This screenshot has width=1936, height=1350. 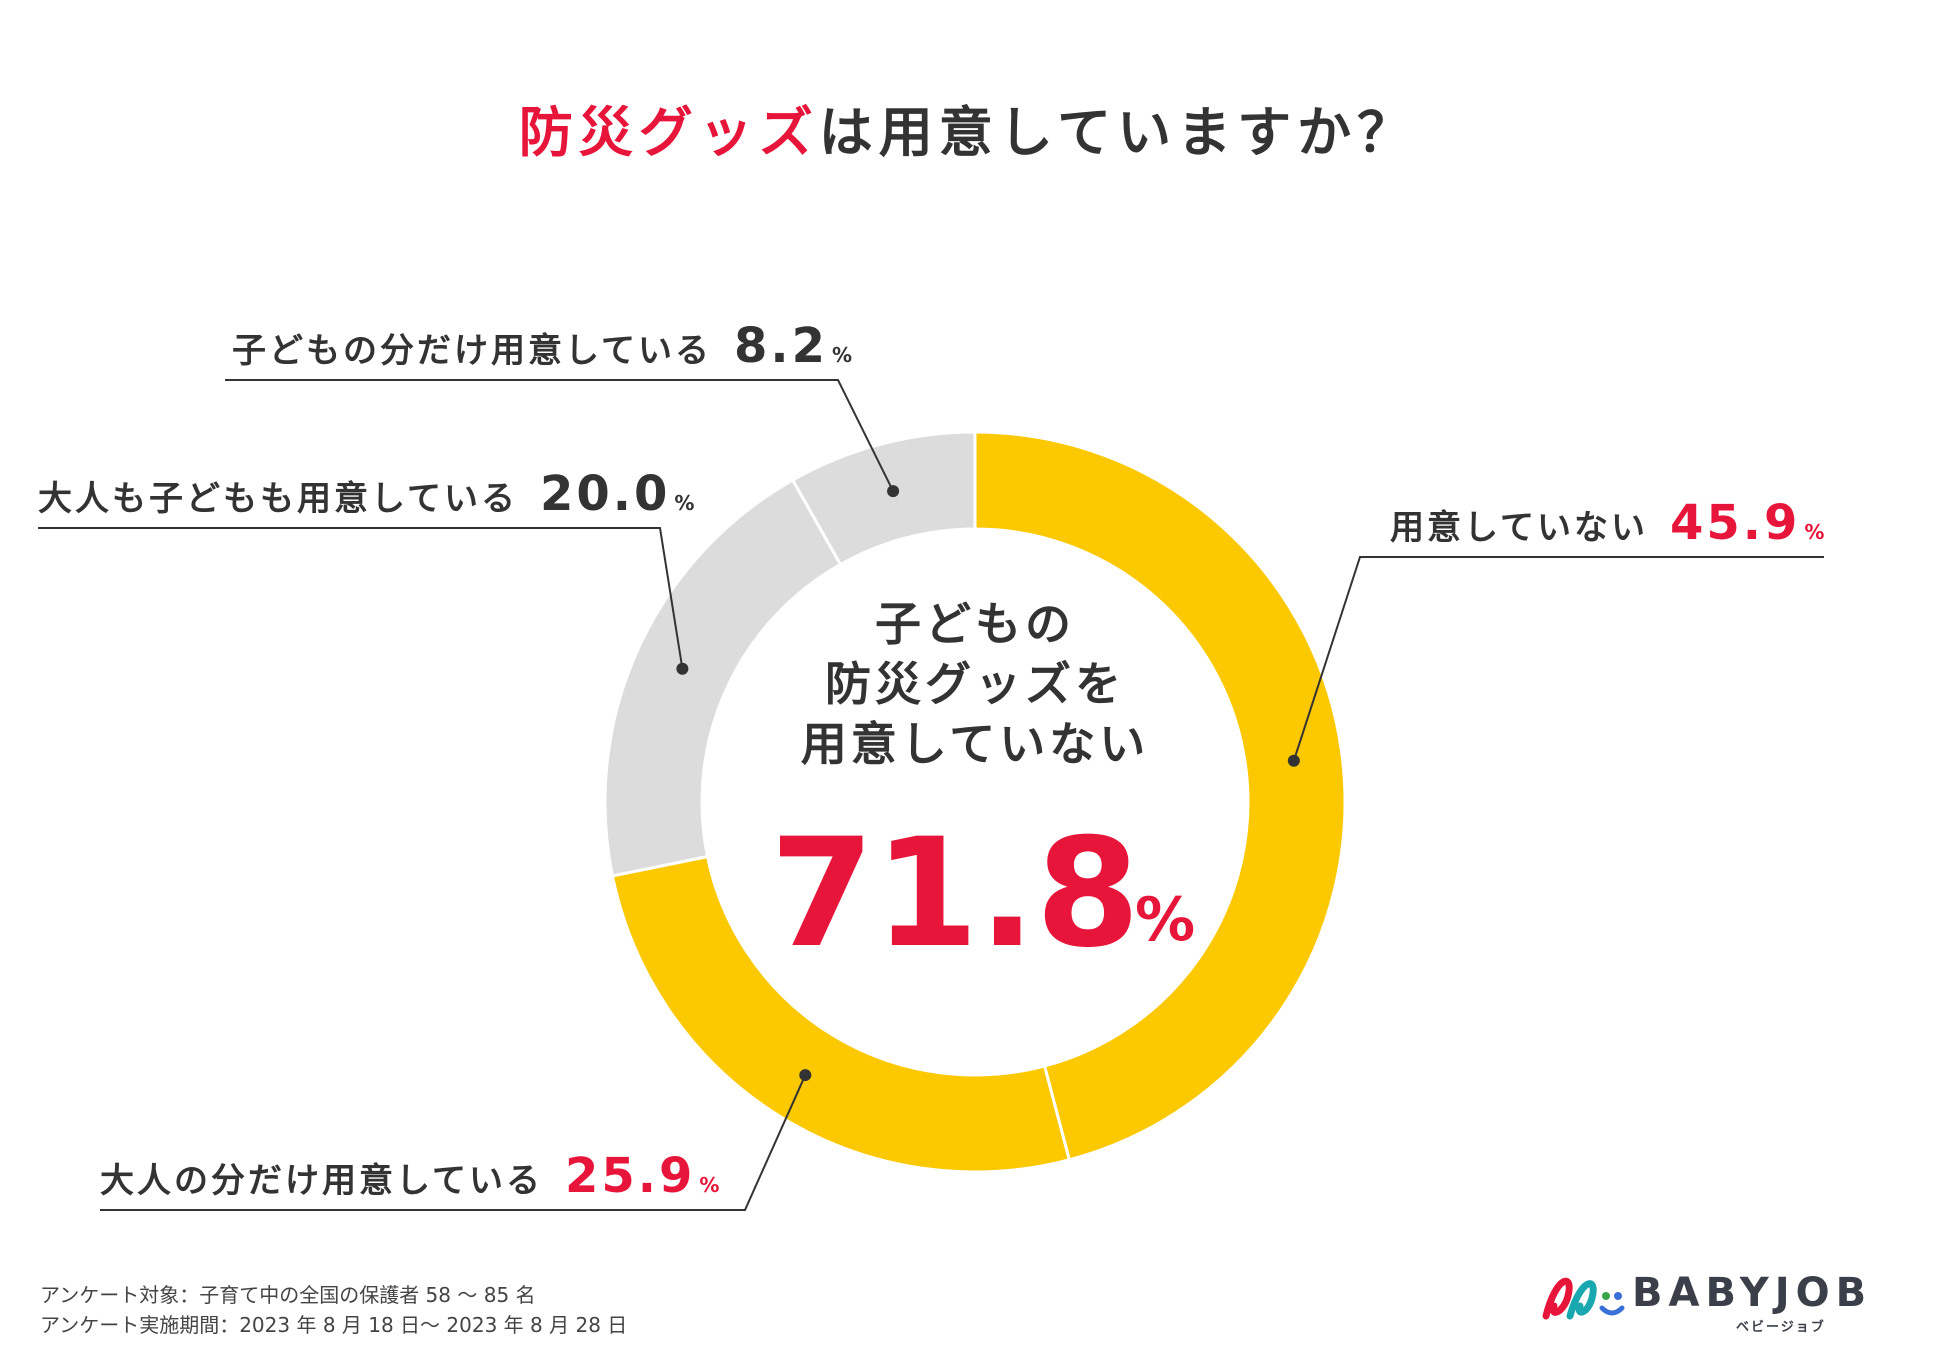 What do you see at coordinates (975, 684) in the screenshot?
I see `center-line-2: 防災グッズを` at bounding box center [975, 684].